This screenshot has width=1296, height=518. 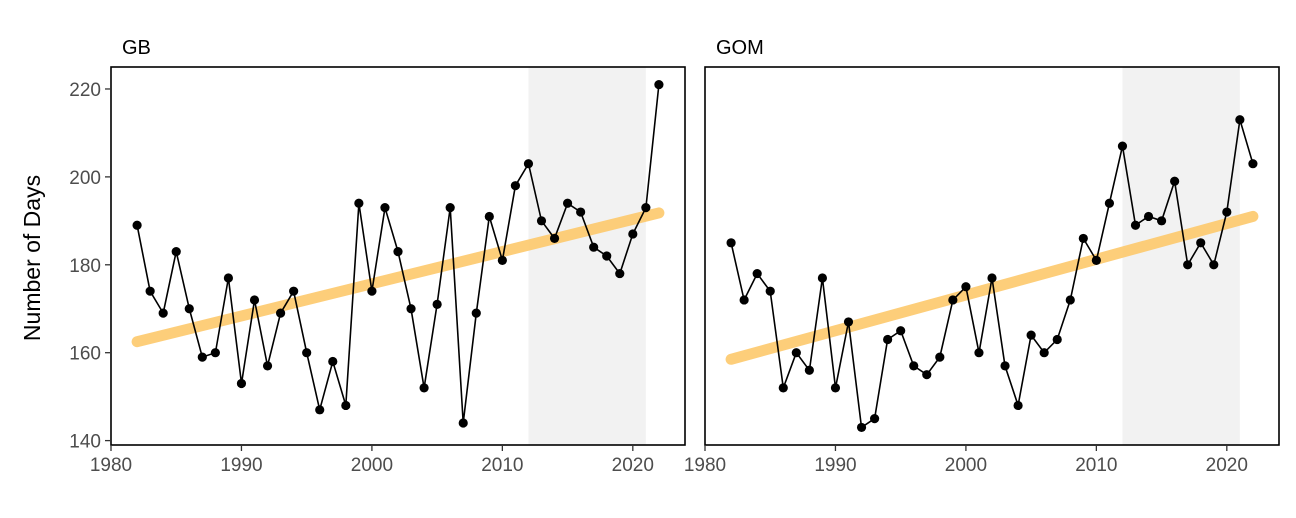 I want to click on gom-x-tick-label-2020: 2020, so click(x=1227, y=465).